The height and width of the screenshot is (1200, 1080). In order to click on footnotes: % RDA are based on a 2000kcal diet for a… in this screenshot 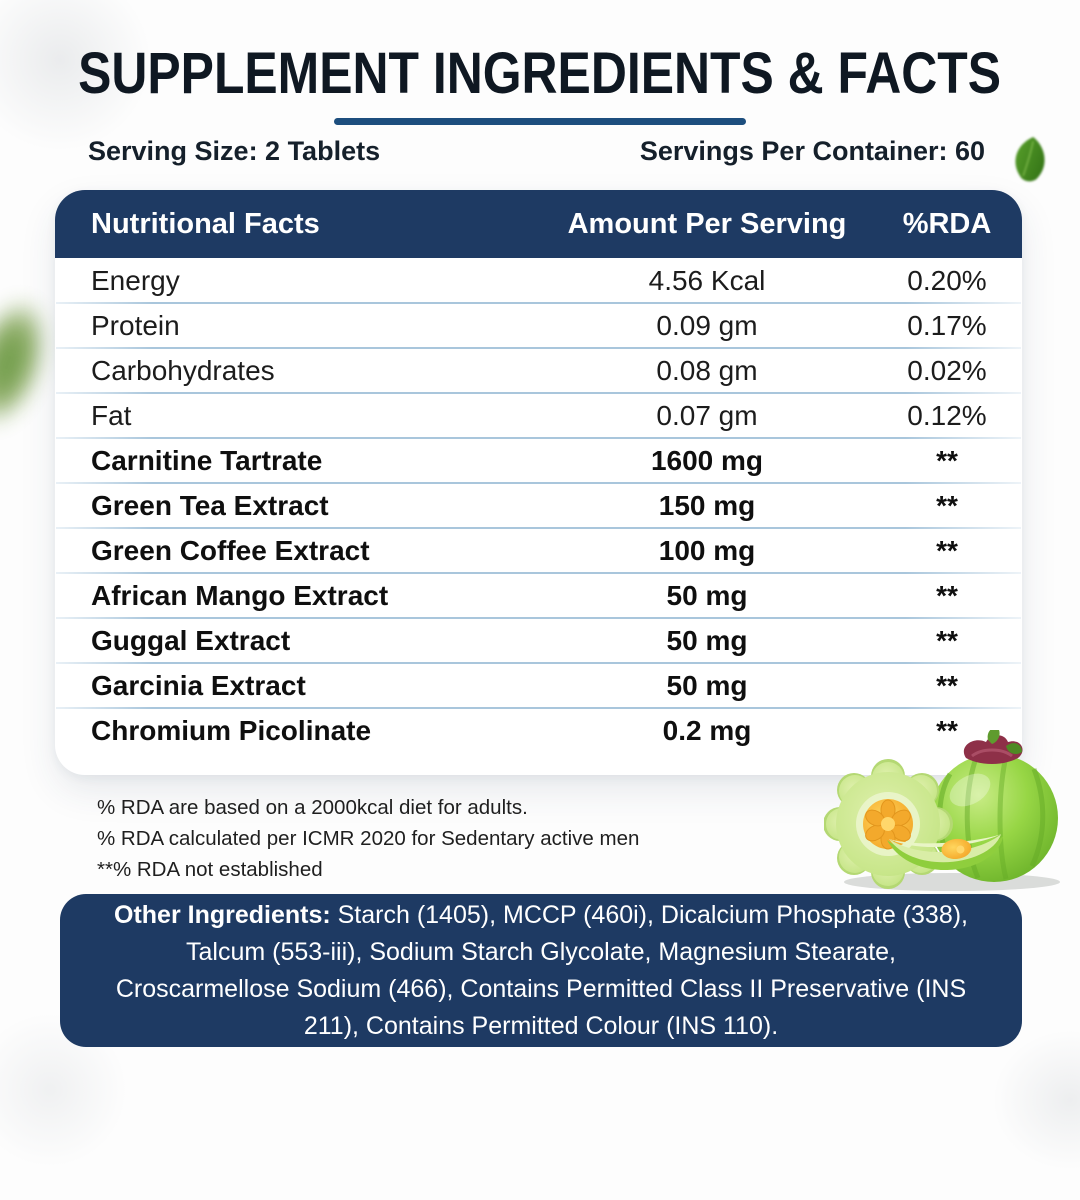, I will do `click(368, 838)`.